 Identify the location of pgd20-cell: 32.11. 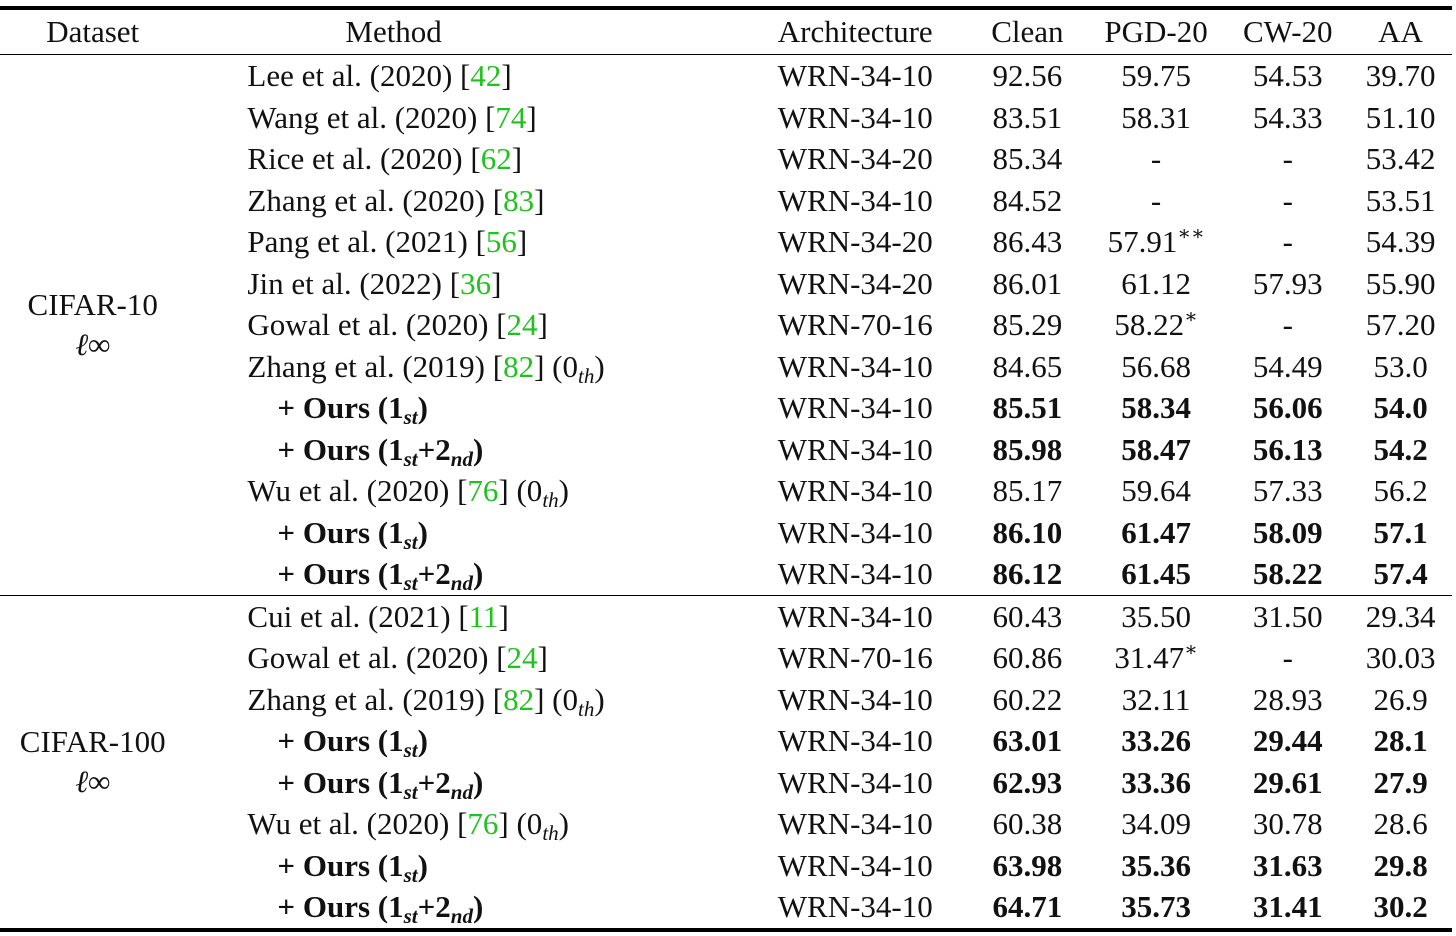
(1156, 700).